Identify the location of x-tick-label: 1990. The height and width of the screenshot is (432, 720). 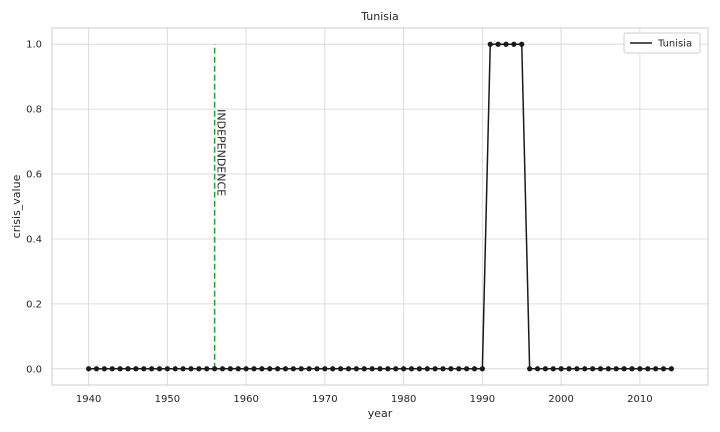
(482, 399).